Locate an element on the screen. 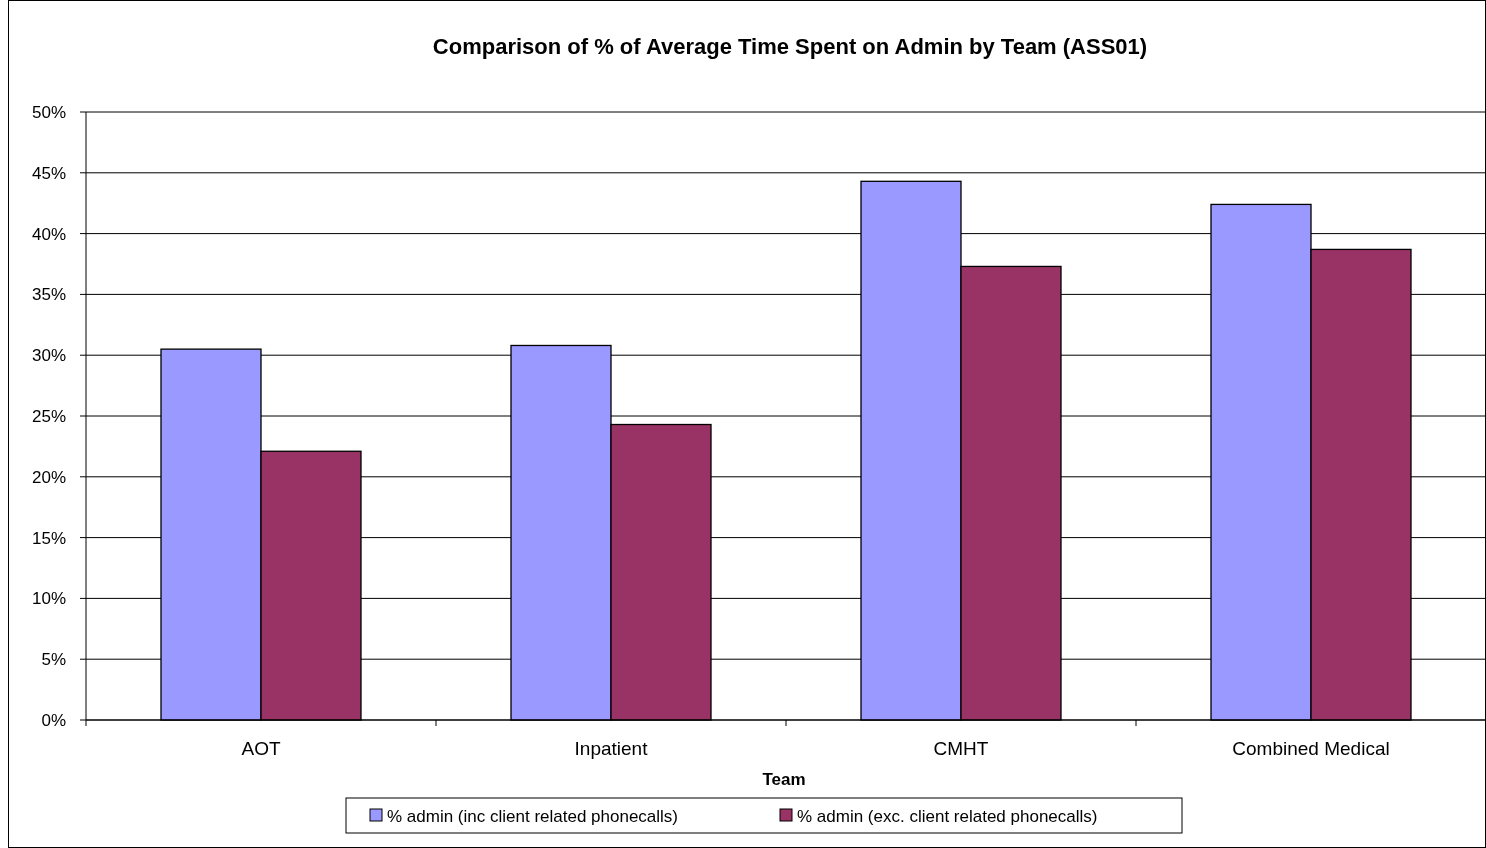  y-tick-label: 25% is located at coordinates (48, 416).